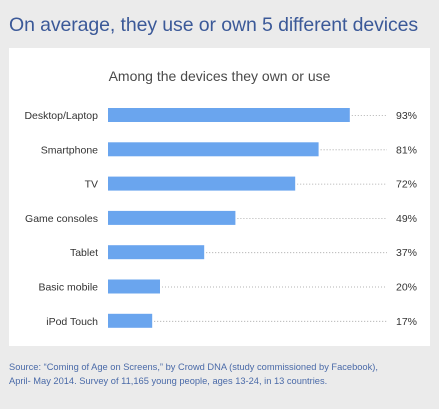 The image size is (439, 409). Describe the element at coordinates (156, 252) in the screenshot. I see `bar-tablet` at that location.